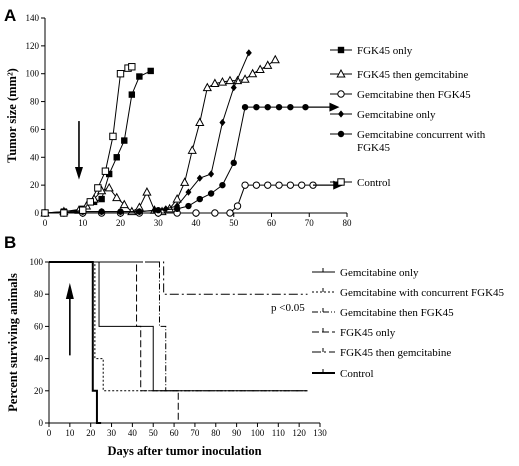  Describe the element at coordinates (374, 183) in the screenshot. I see `legend-a-label: Control` at that location.